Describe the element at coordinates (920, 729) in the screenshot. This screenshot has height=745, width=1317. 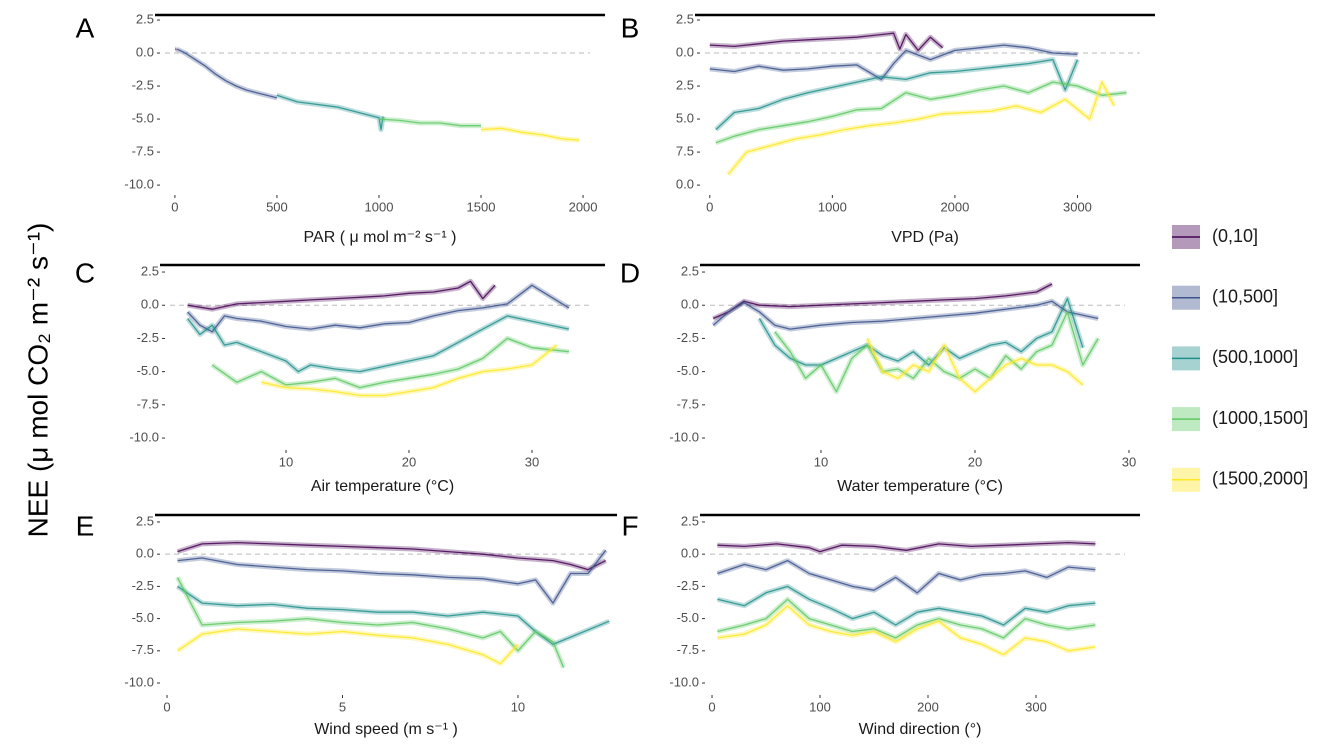
I see `x-axis-label: Wind direction (°)` at that location.